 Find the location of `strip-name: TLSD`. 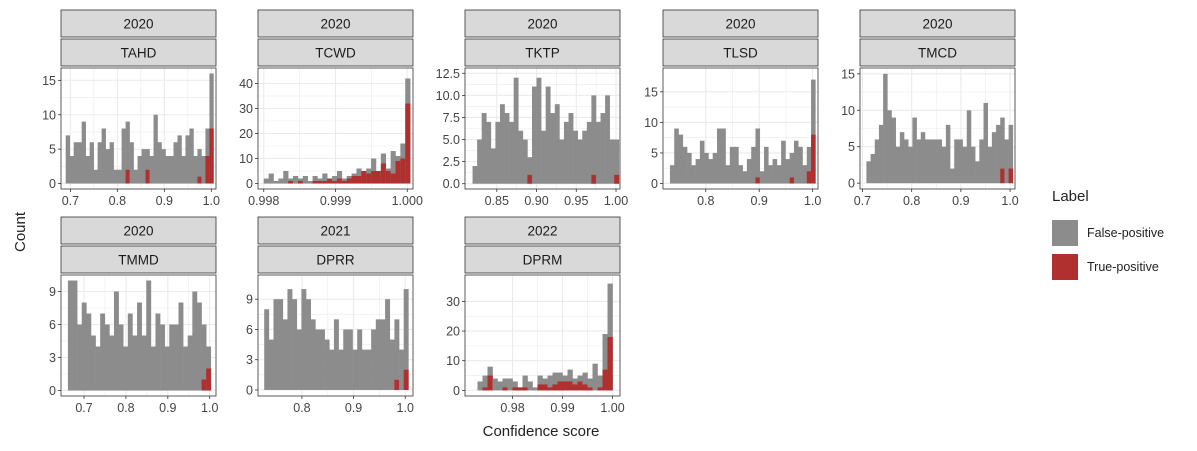

strip-name: TLSD is located at coordinates (740, 53).